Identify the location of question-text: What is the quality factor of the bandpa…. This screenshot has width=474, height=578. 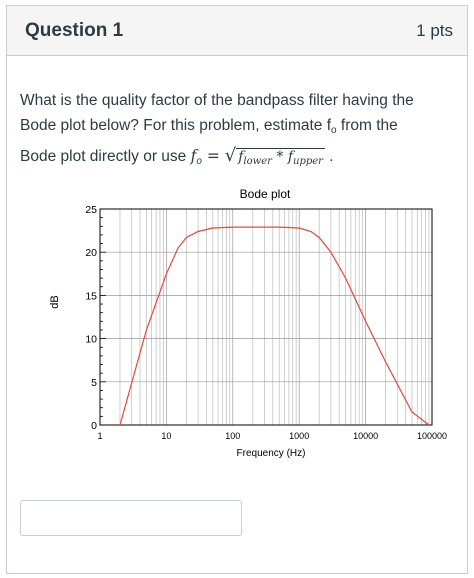
(235, 131).